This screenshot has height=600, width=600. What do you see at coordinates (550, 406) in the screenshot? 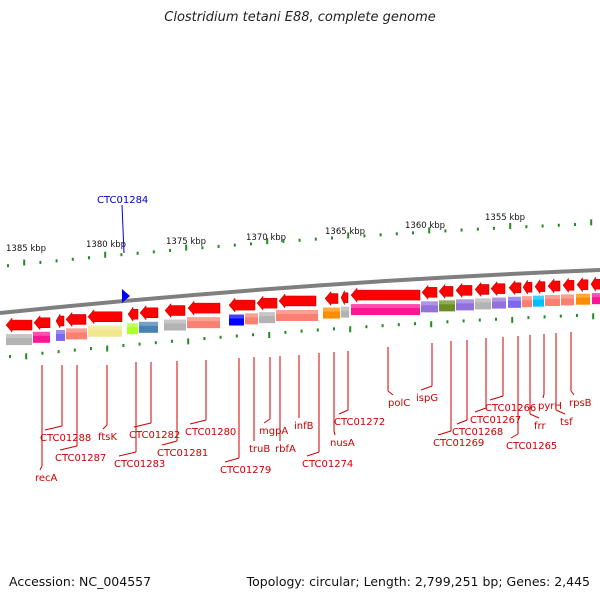
I see `gene-label: pyrH` at bounding box center [550, 406].